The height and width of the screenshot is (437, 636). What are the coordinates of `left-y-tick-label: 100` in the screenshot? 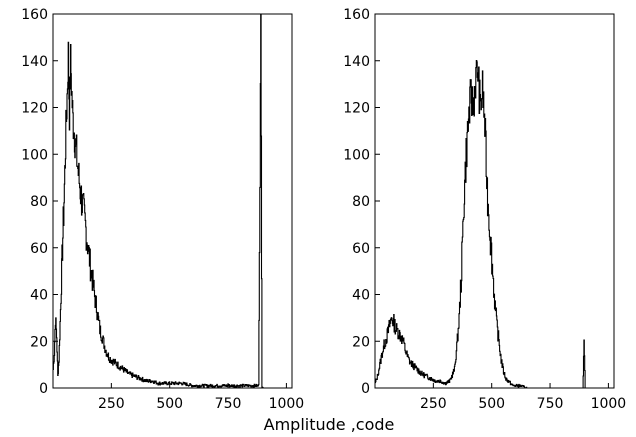 It's located at (34, 155).